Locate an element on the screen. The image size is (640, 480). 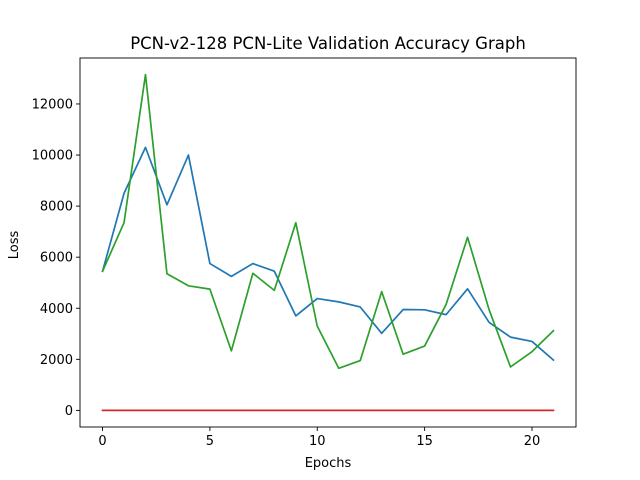
x-tick-label: 5 is located at coordinates (210, 441).